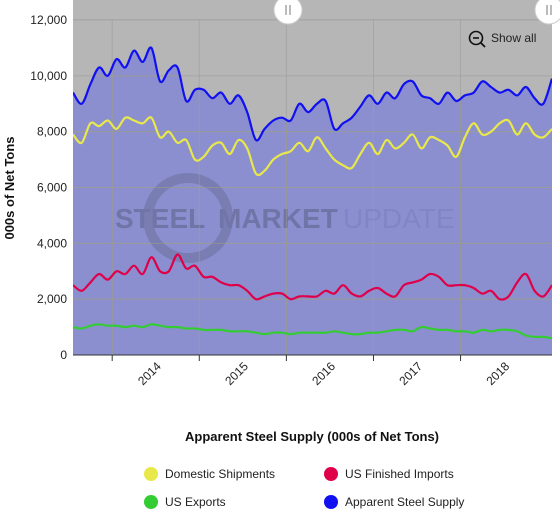 Image resolution: width=560 pixels, height=511 pixels. Describe the element at coordinates (48, 20) in the screenshot. I see `y-tick-label: 12,000` at that location.